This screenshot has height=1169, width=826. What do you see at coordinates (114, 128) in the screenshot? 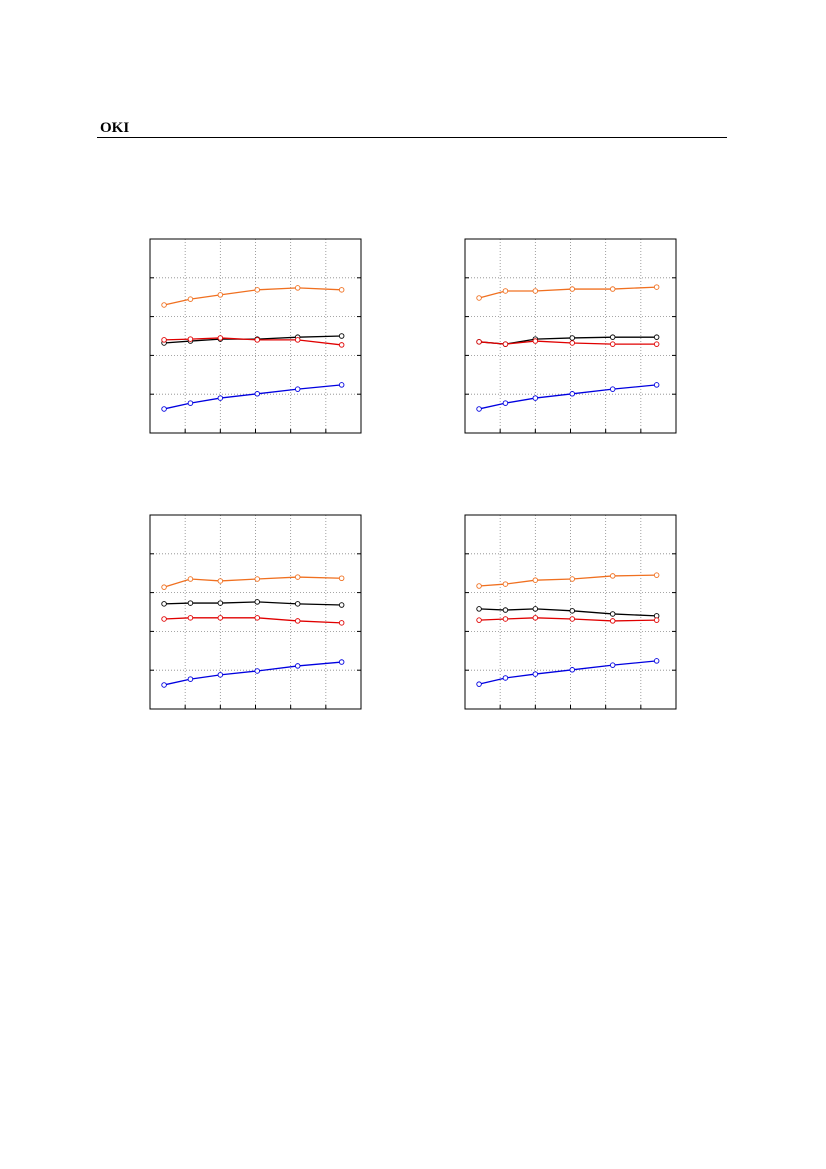
I see `logo: OKI` at bounding box center [114, 128].